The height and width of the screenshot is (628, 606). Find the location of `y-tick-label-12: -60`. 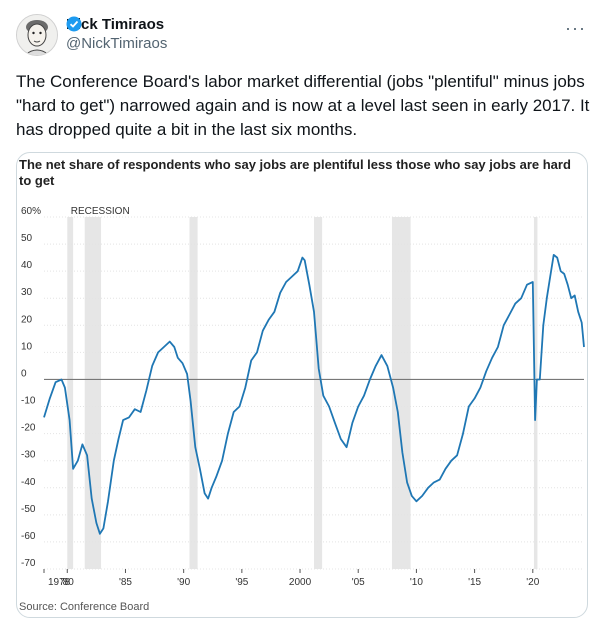

y-tick-label-12: -60 is located at coordinates (28, 536).